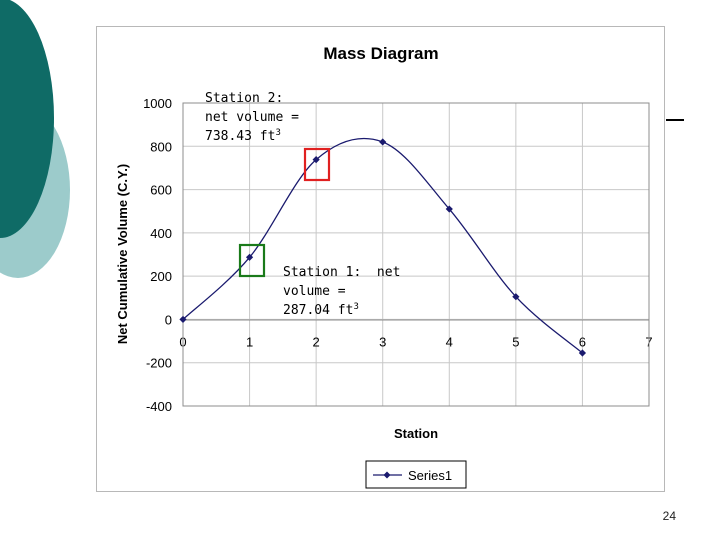  I want to click on station2-line3: 738.43 ft3, so click(243, 136).